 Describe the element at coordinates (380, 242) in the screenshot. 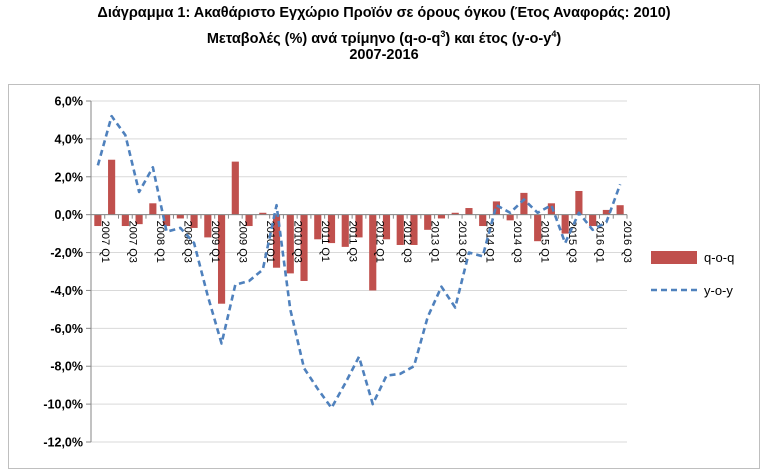

I see `x-tick-label: 2012 Q1` at that location.